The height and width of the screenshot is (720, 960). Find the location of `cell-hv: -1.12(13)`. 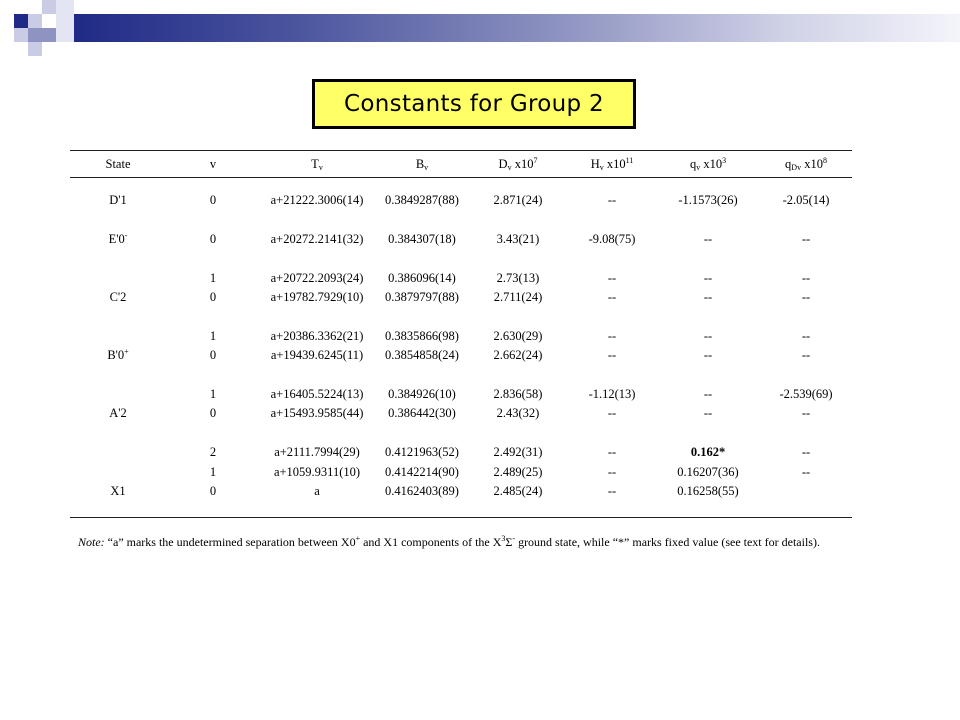

cell-hv: -1.12(13) is located at coordinates (612, 394).